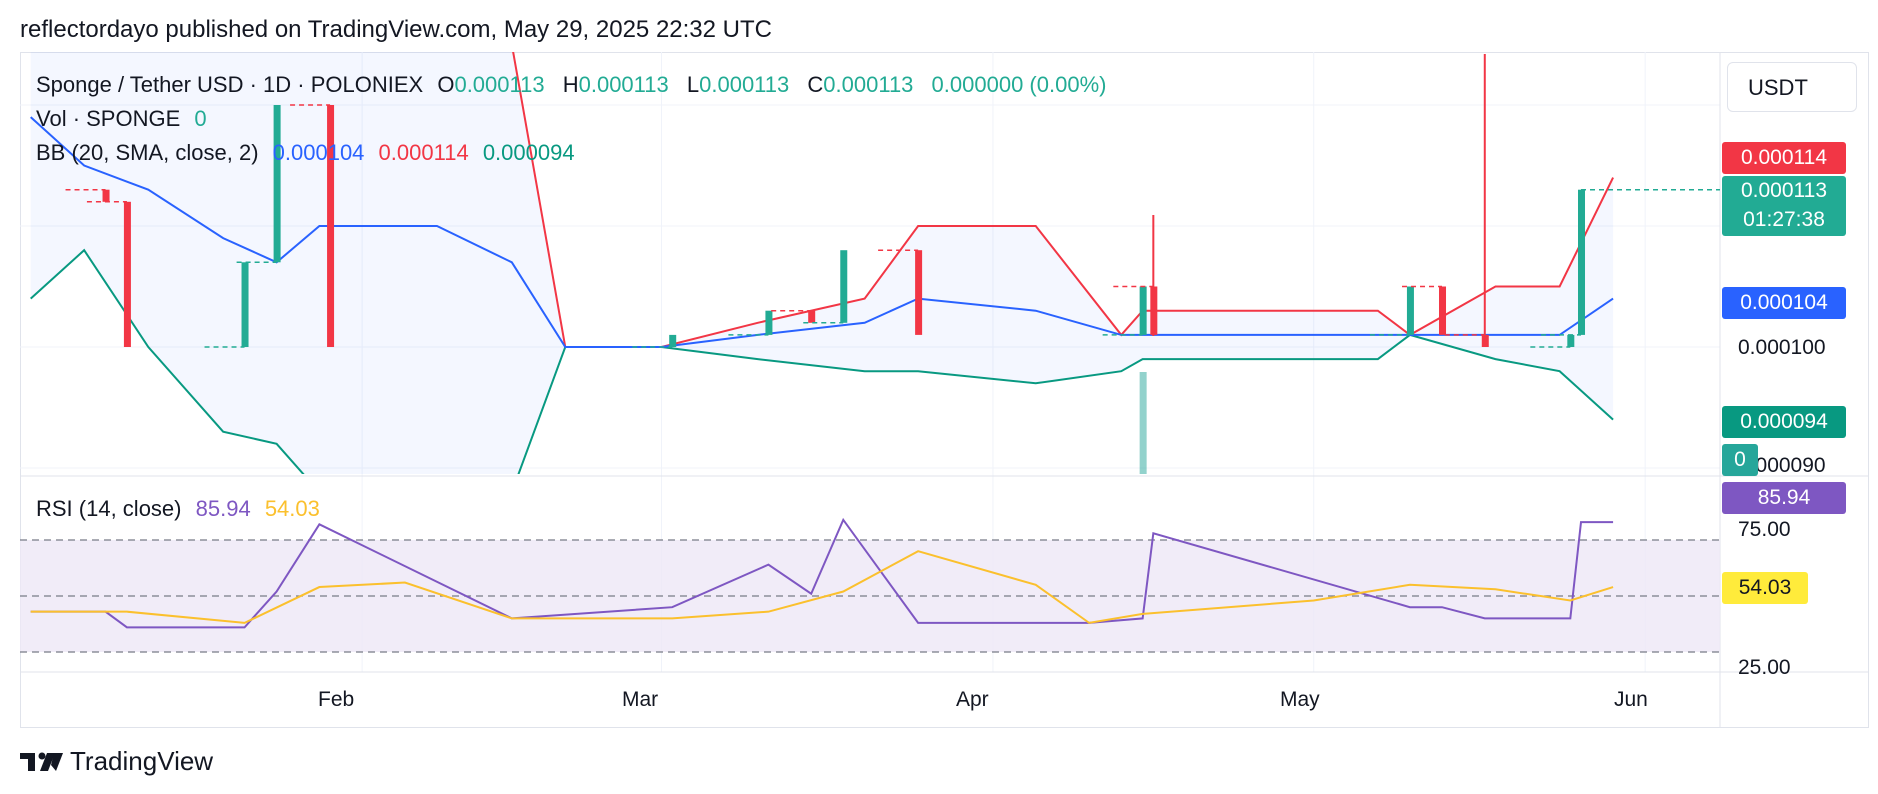 The image size is (1878, 794). Describe the element at coordinates (499, 84) in the screenshot. I see `legend-open: 0.000113` at that location.